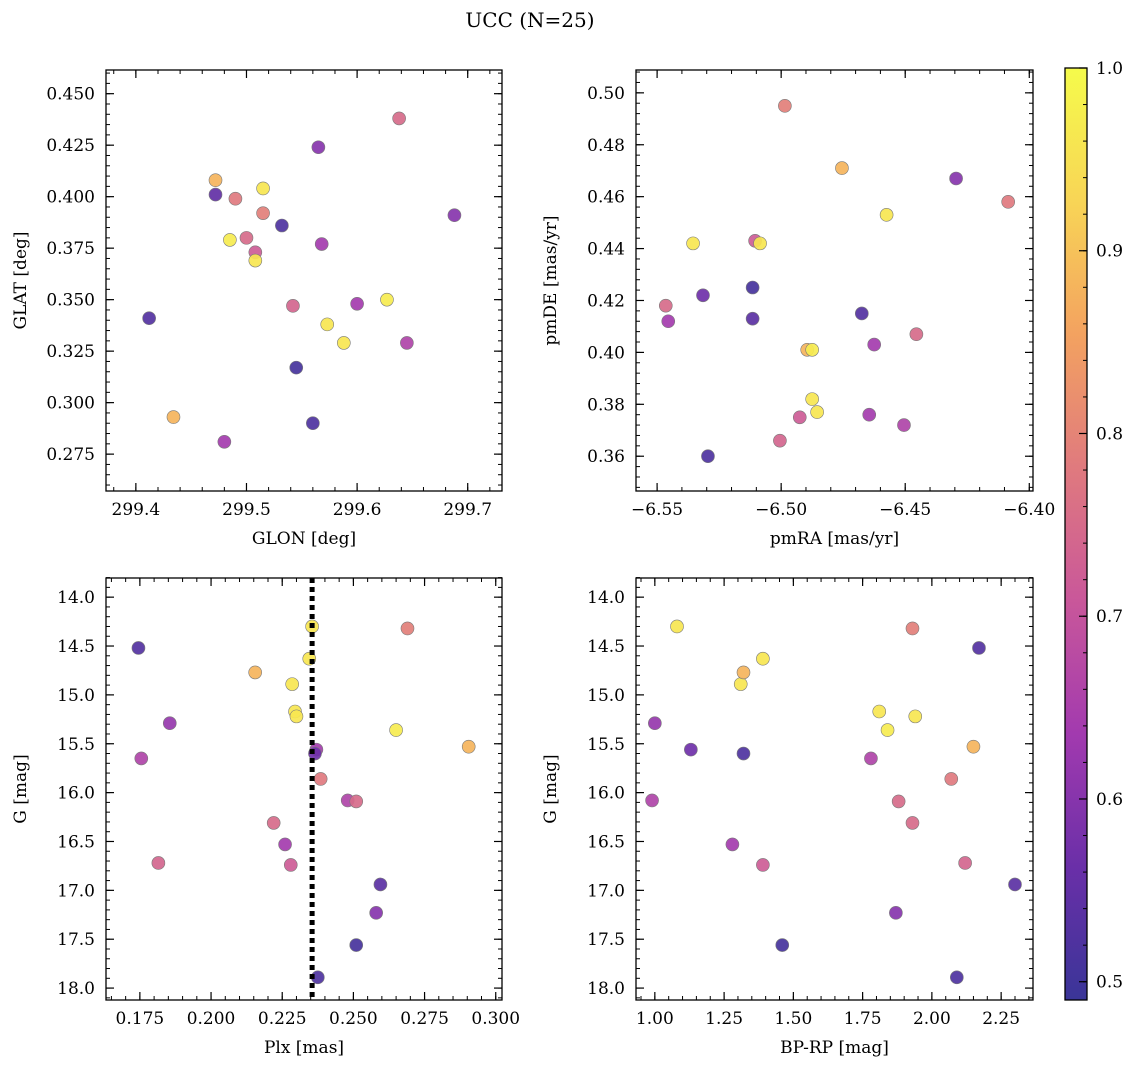 The image size is (1136, 1068). What do you see at coordinates (70, 352) in the screenshot?
I see `y-tick-label: 0.325` at bounding box center [70, 352].